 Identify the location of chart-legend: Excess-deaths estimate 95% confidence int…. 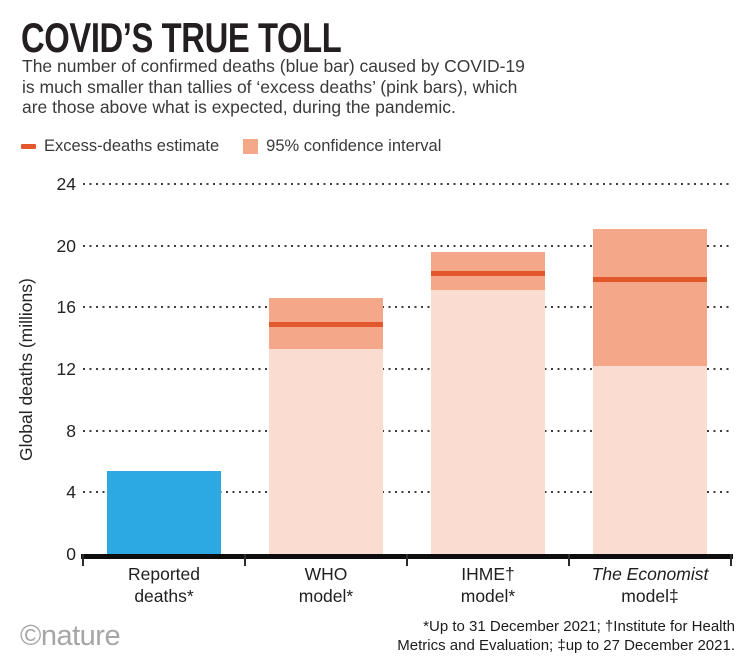
(243, 146).